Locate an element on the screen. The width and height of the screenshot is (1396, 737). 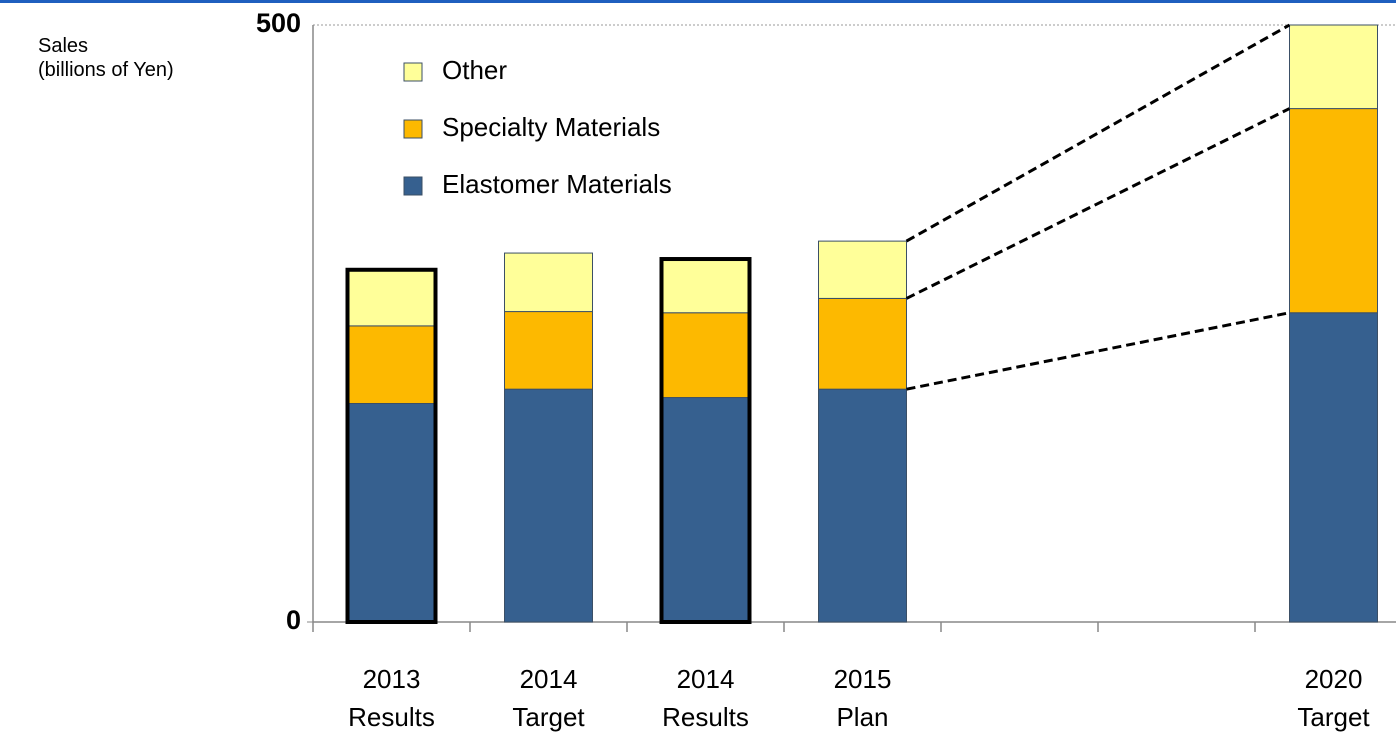
legend-label: Other is located at coordinates (474, 70).